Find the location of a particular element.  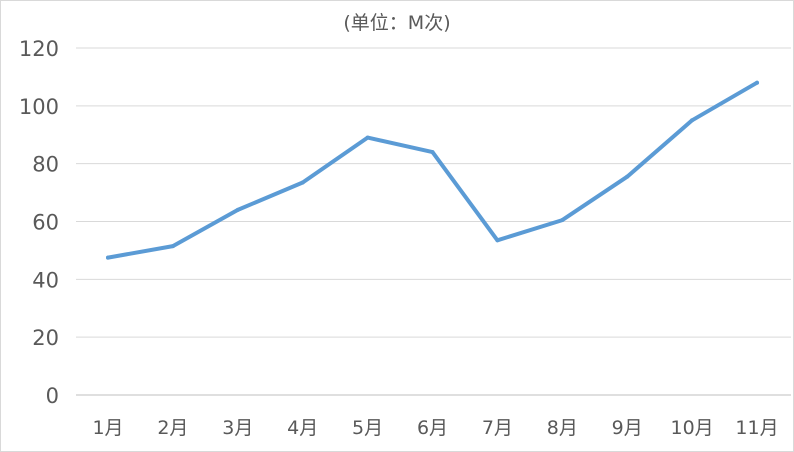

x-tick-label: 3月 is located at coordinates (237, 428).